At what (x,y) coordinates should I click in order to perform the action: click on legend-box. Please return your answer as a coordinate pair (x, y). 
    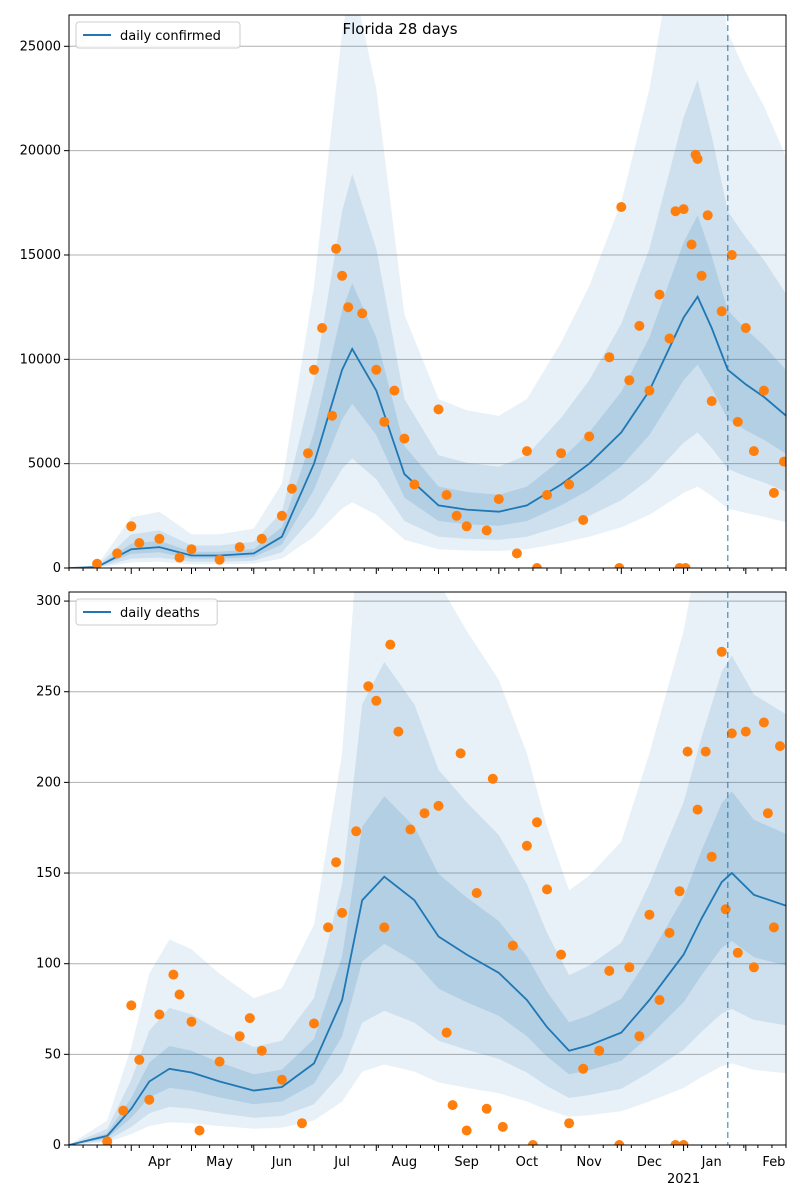
    Looking at the image, I should click on (158, 35).